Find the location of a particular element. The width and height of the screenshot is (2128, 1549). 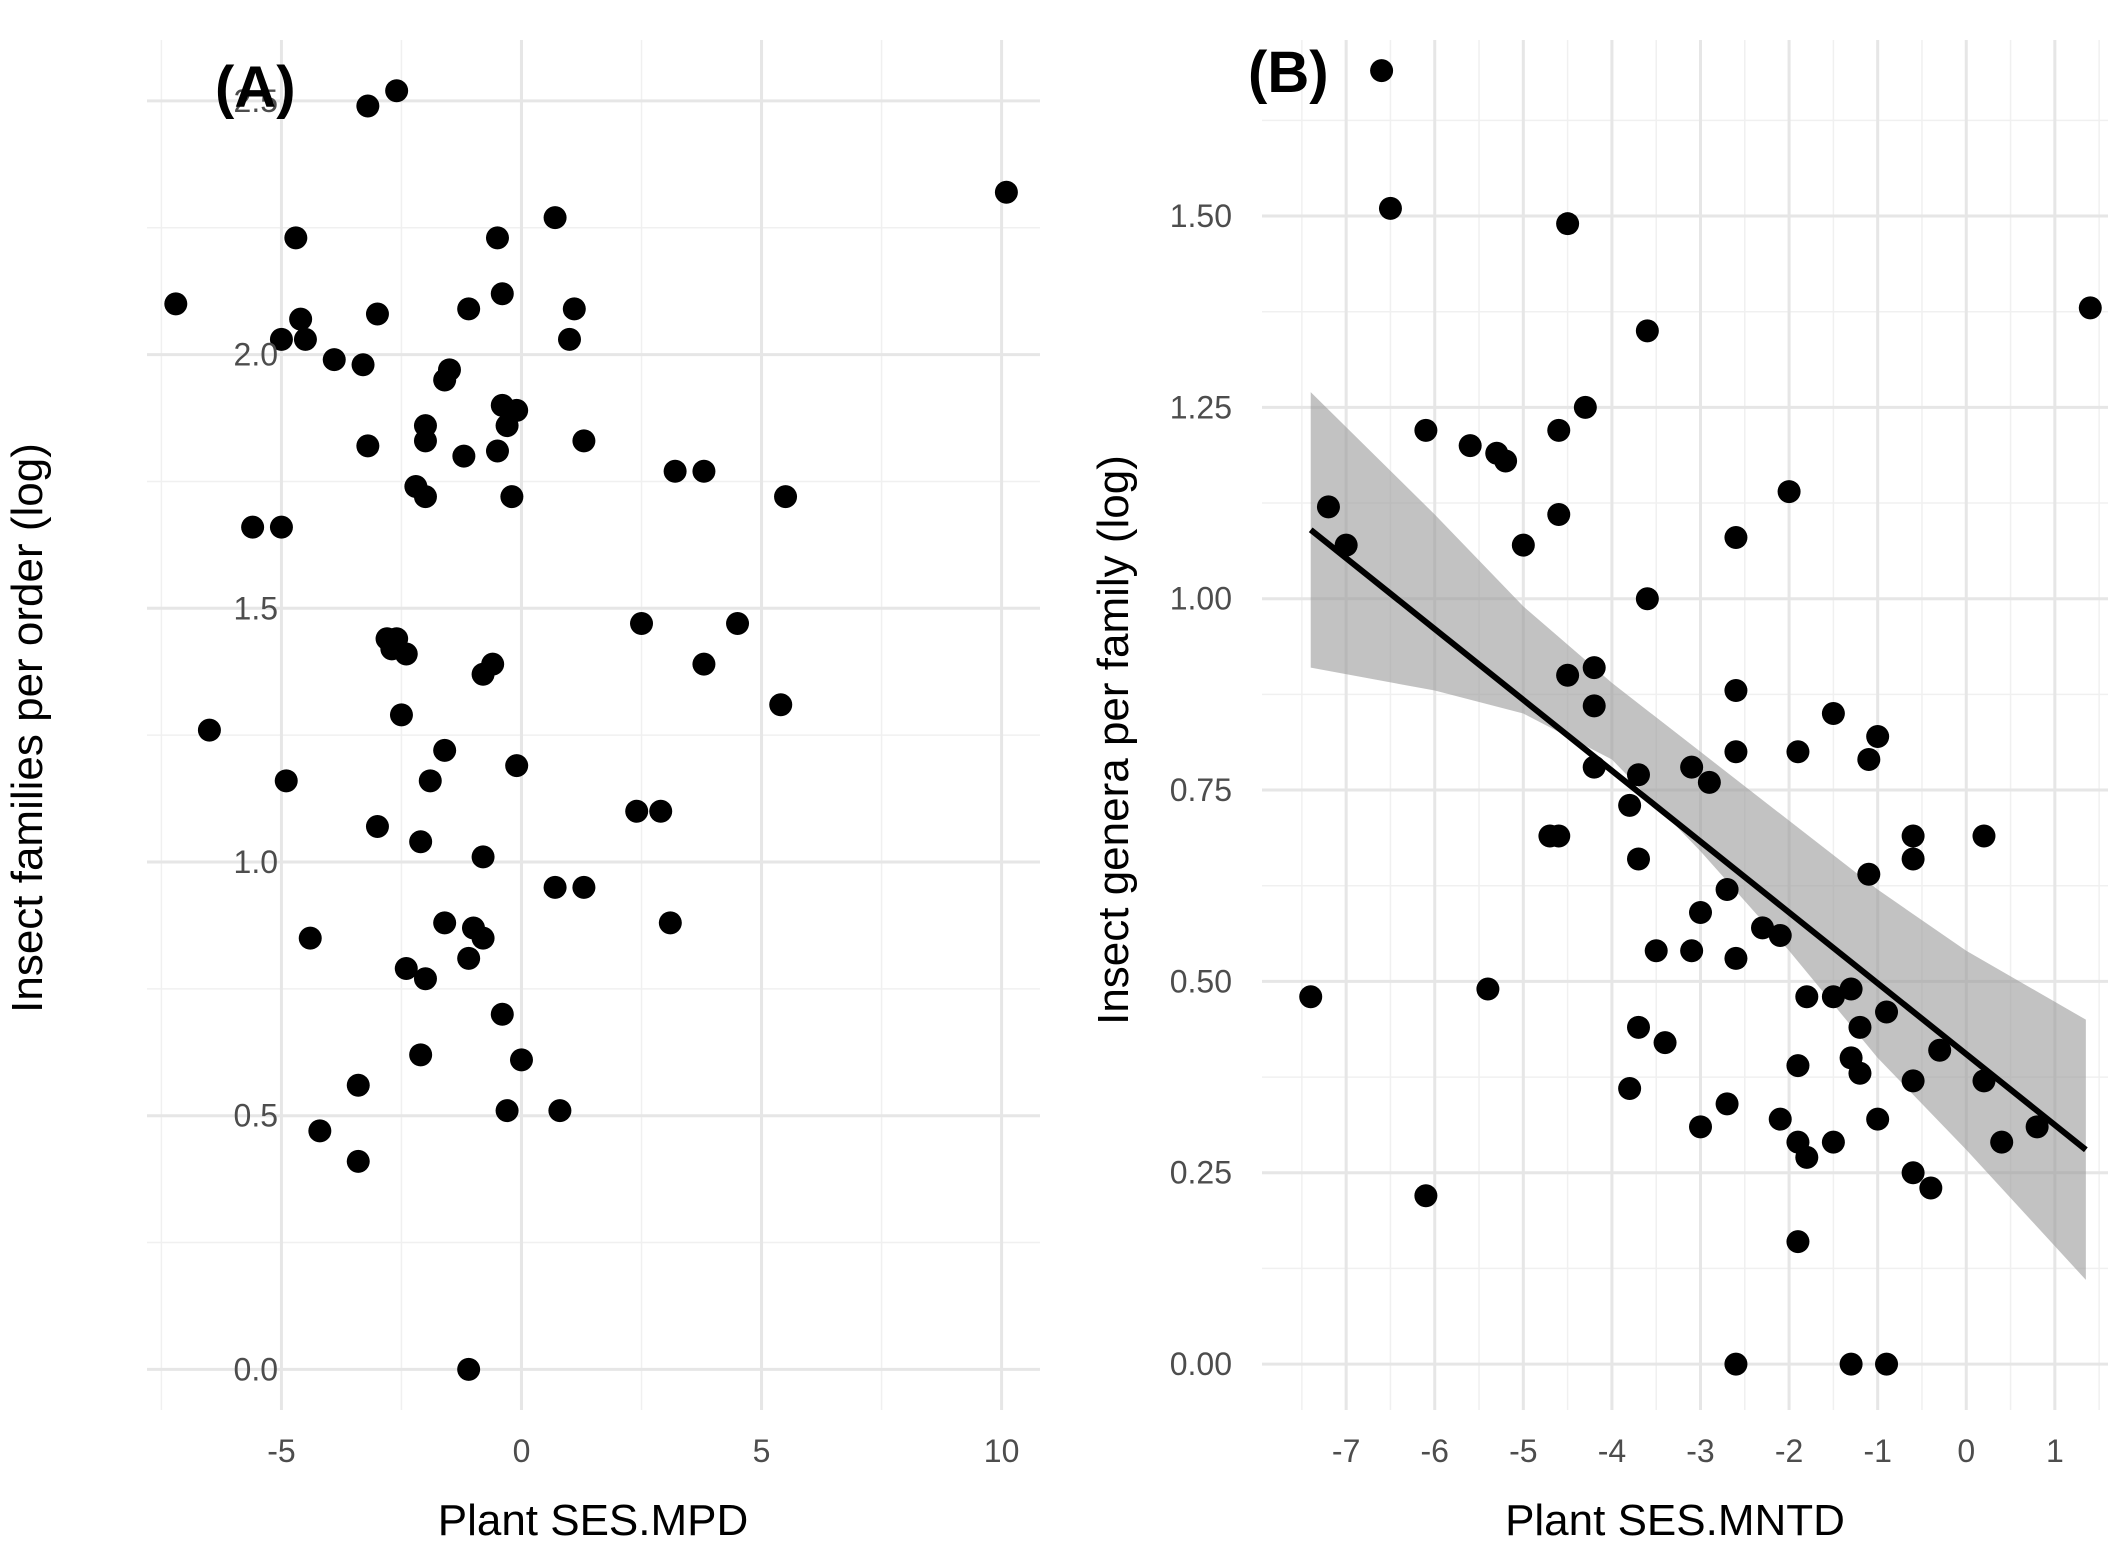

panel-label-a: (A) is located at coordinates (255, 87).